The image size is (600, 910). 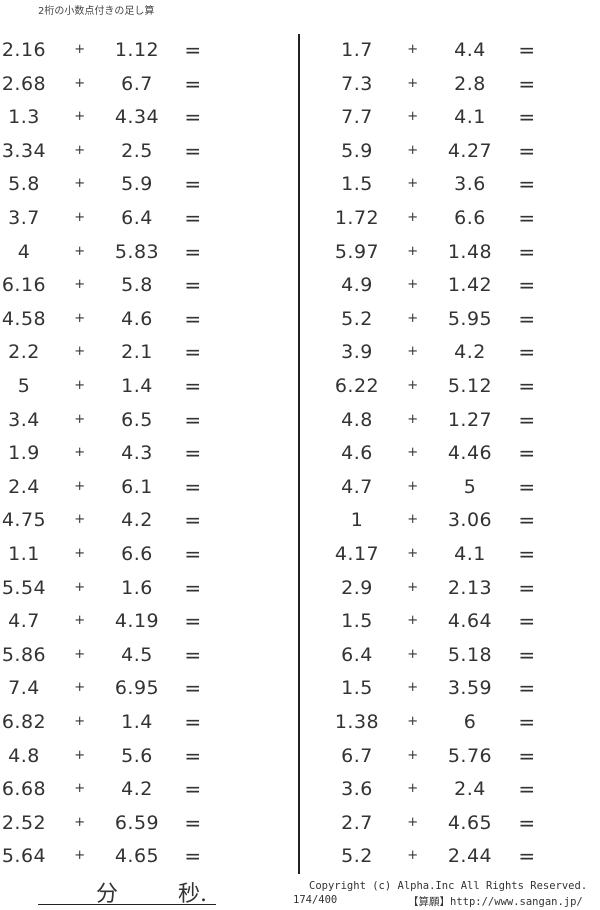 What do you see at coordinates (137, 654) in the screenshot?
I see `addend-b: 4.5` at bounding box center [137, 654].